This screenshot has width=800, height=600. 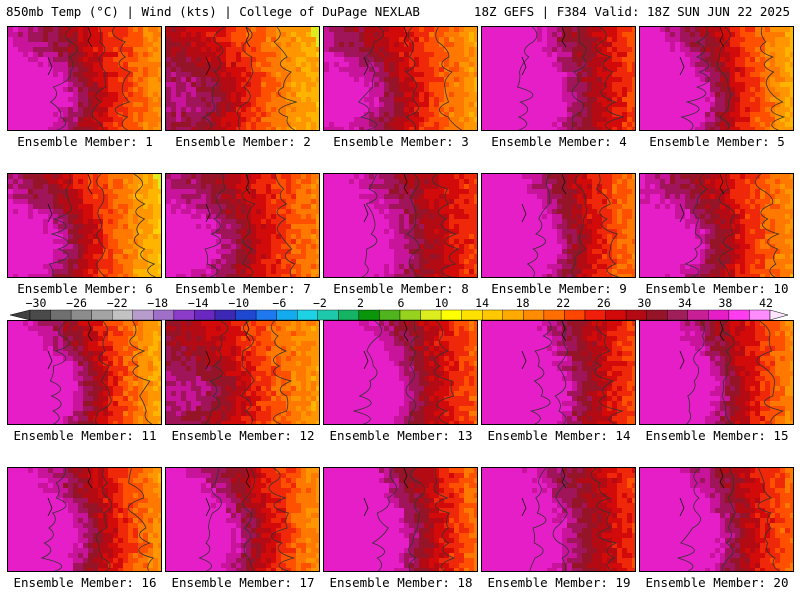 I want to click on colorbar-tick: 26, so click(x=603, y=303).